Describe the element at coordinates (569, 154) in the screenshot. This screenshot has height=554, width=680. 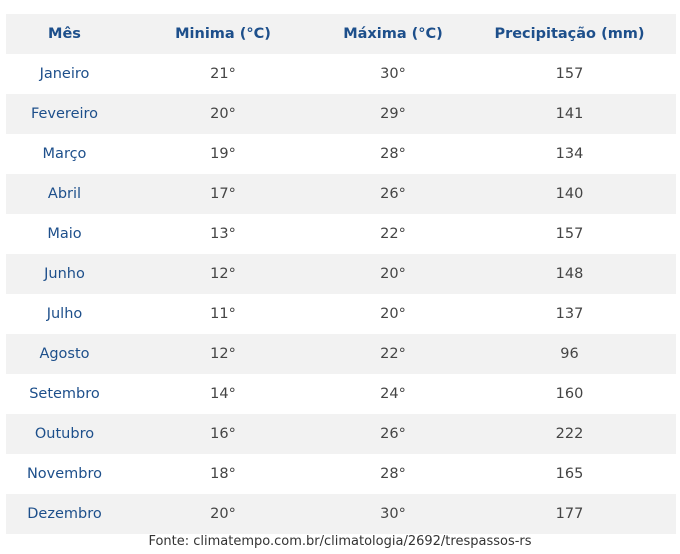
I see `value-cell: 134` at that location.